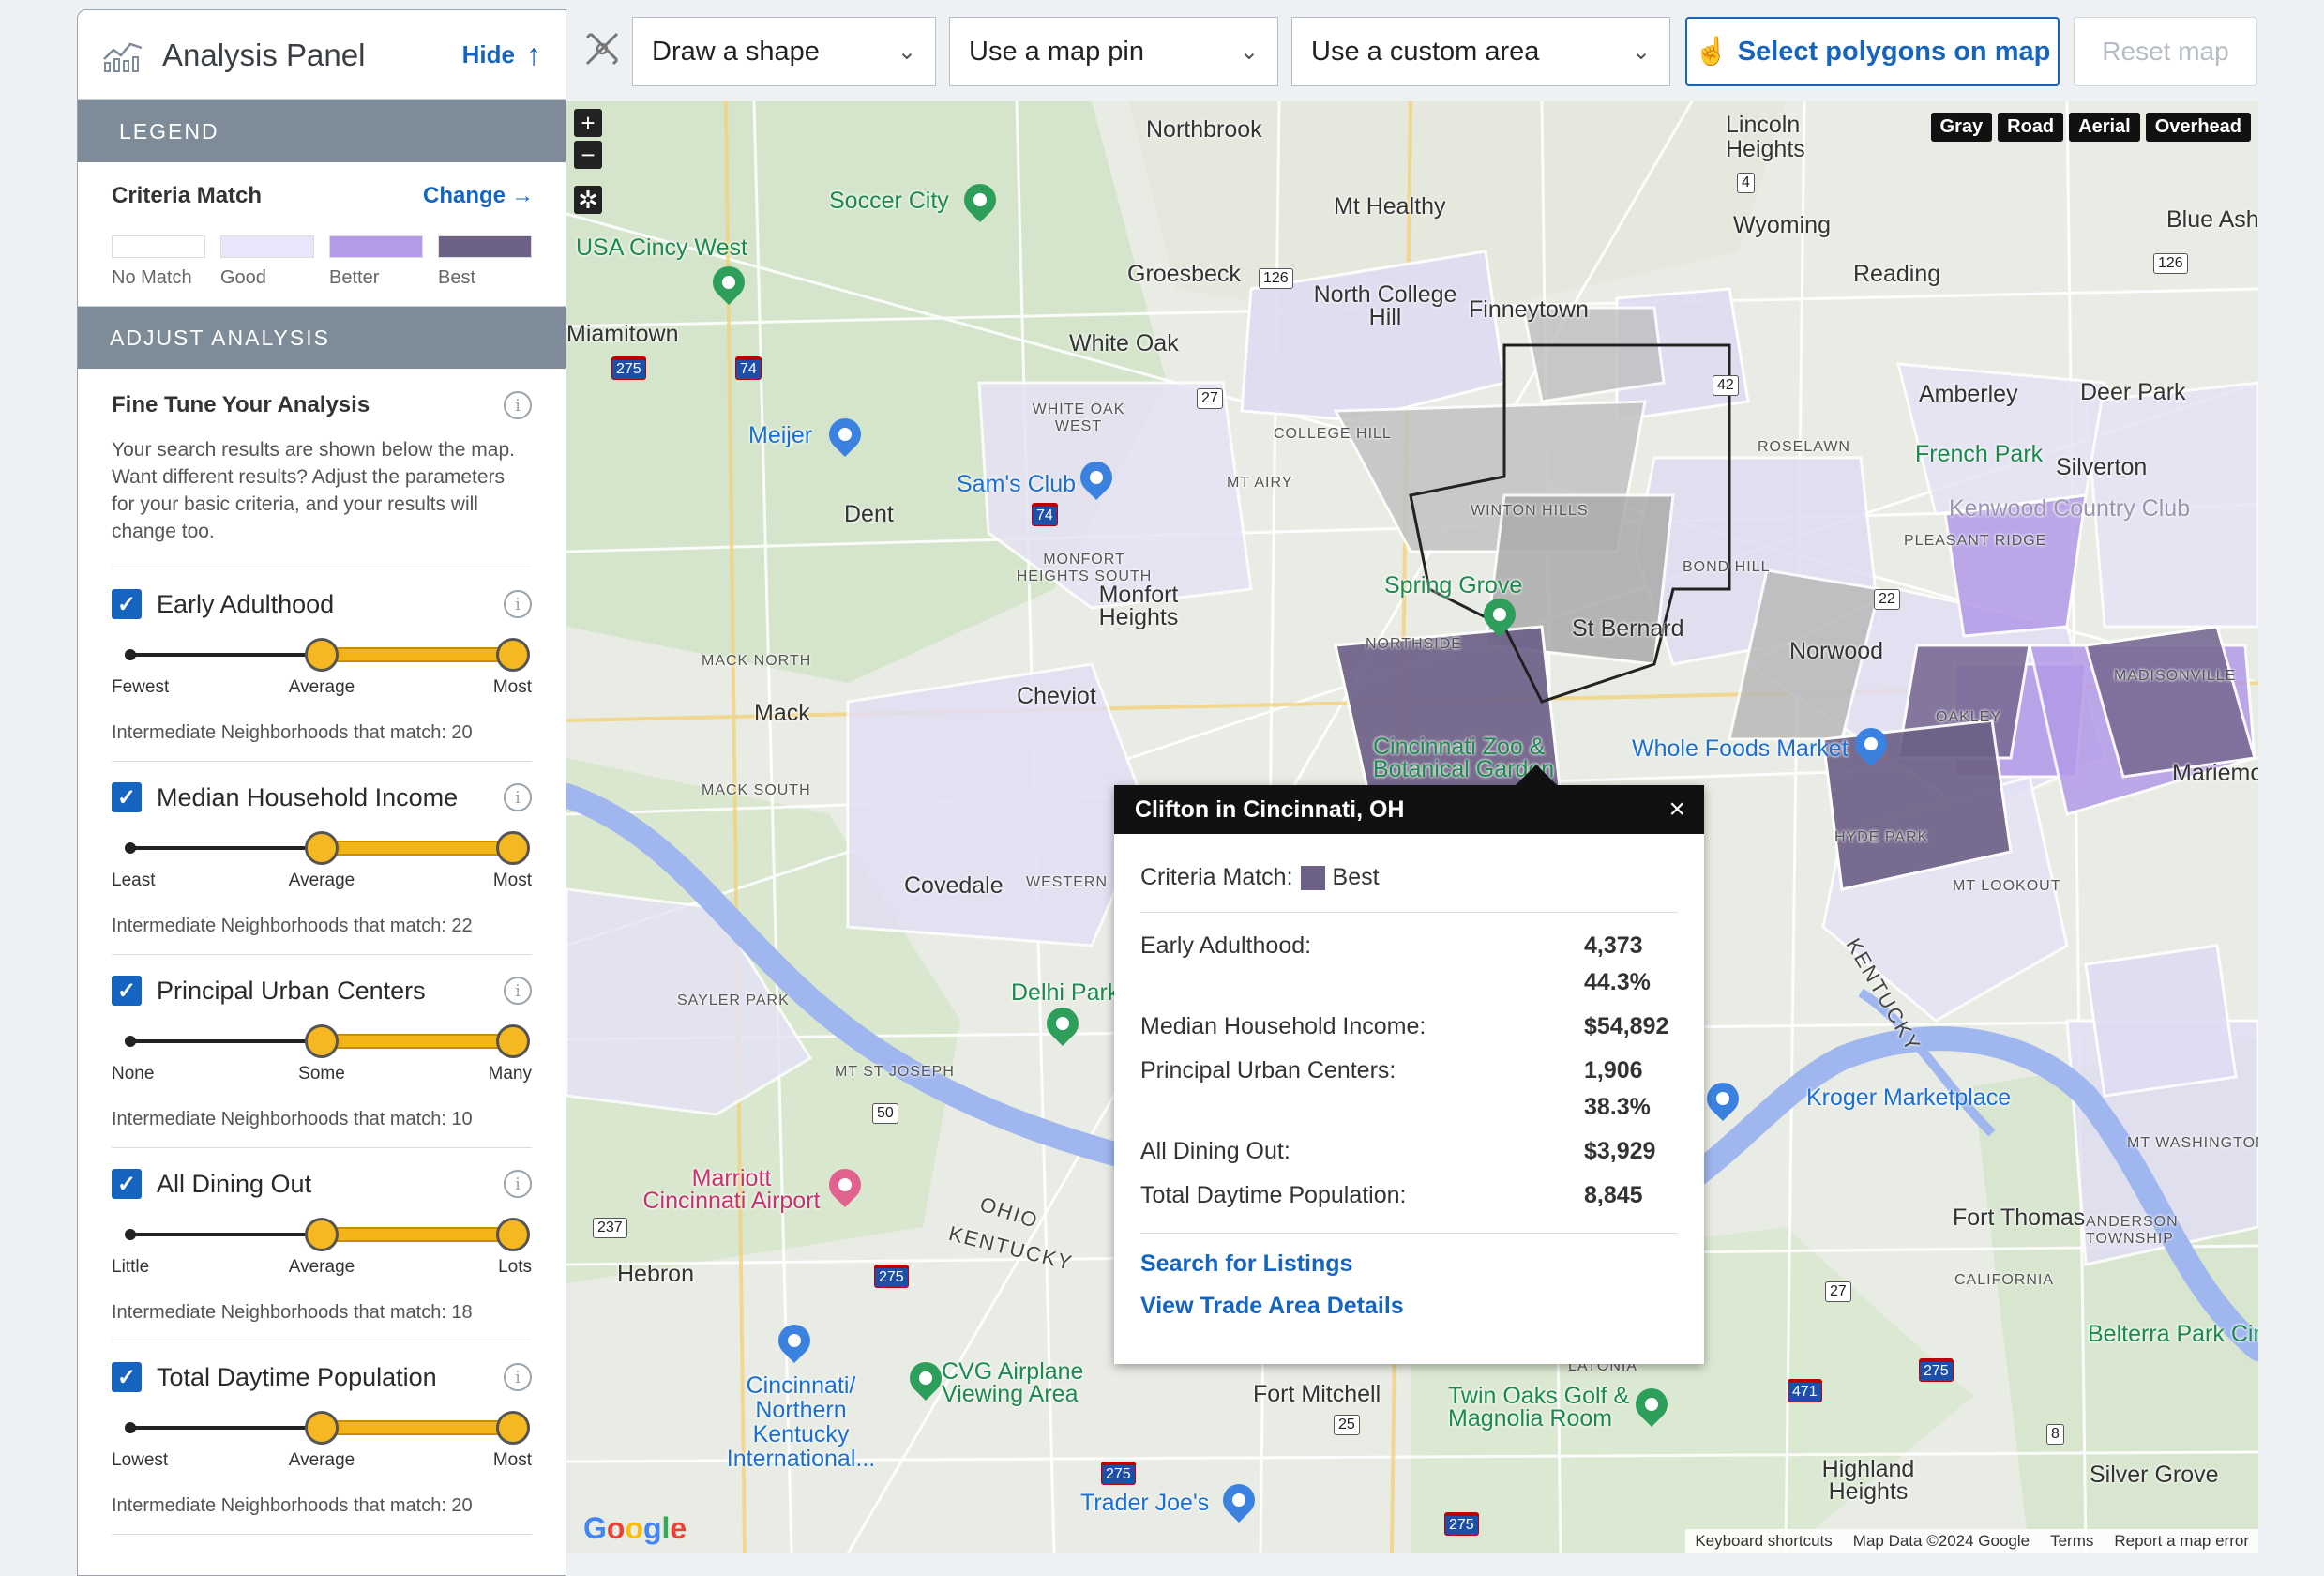  I want to click on place-label: Amberley, so click(1969, 394).